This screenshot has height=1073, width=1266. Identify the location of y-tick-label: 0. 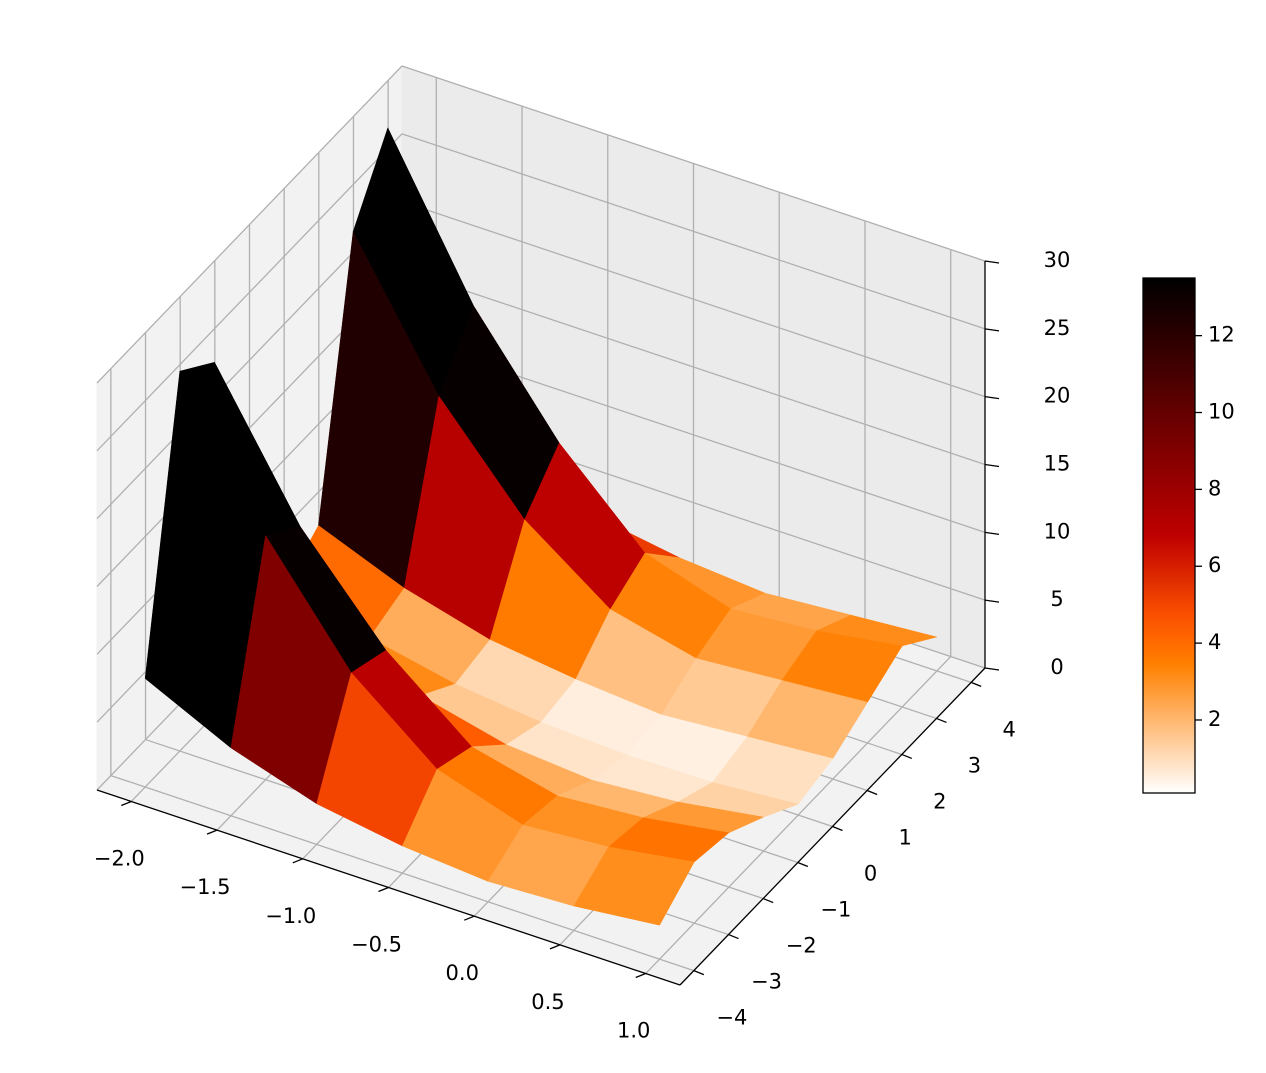
(870, 874).